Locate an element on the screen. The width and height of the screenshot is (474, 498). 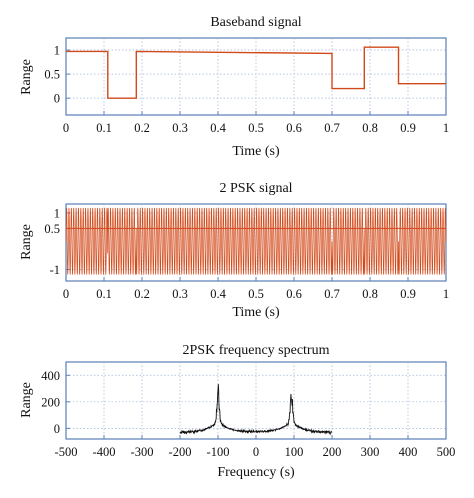
baseband-grid is located at coordinates (256, 76).